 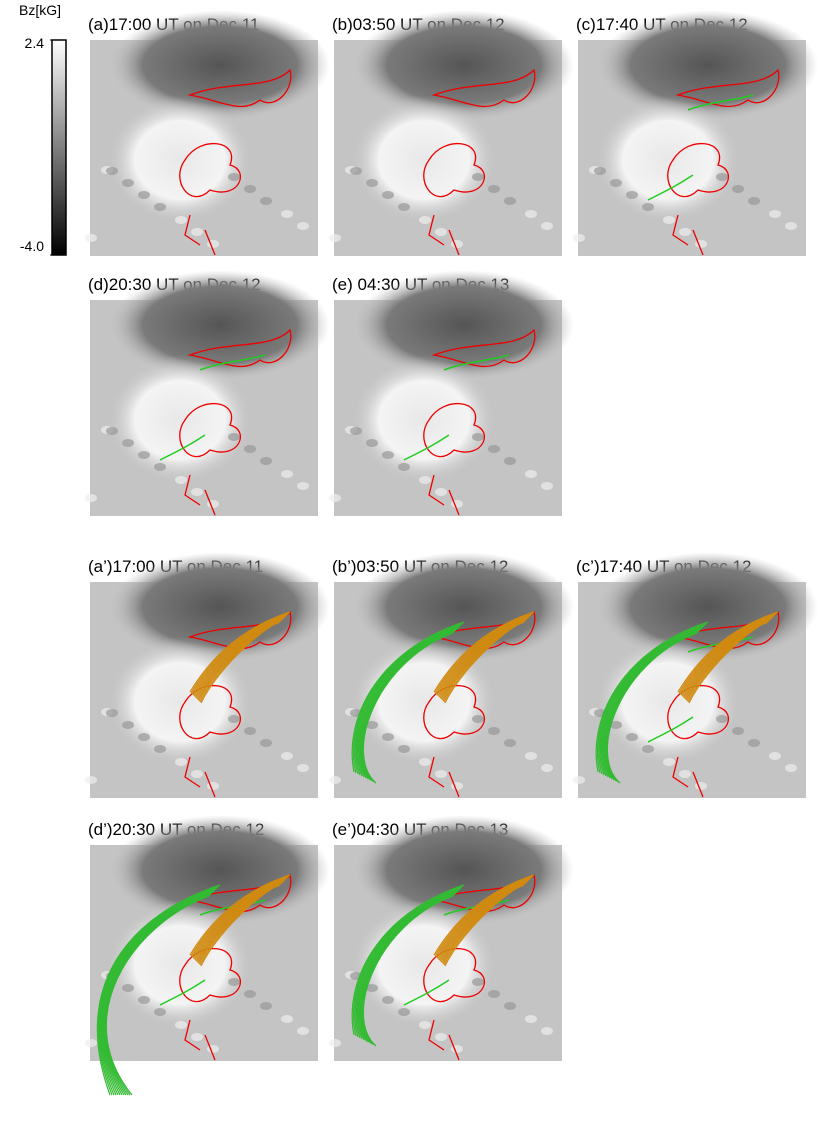 I want to click on colorbar-tick-label: 2.4, so click(x=35, y=43).